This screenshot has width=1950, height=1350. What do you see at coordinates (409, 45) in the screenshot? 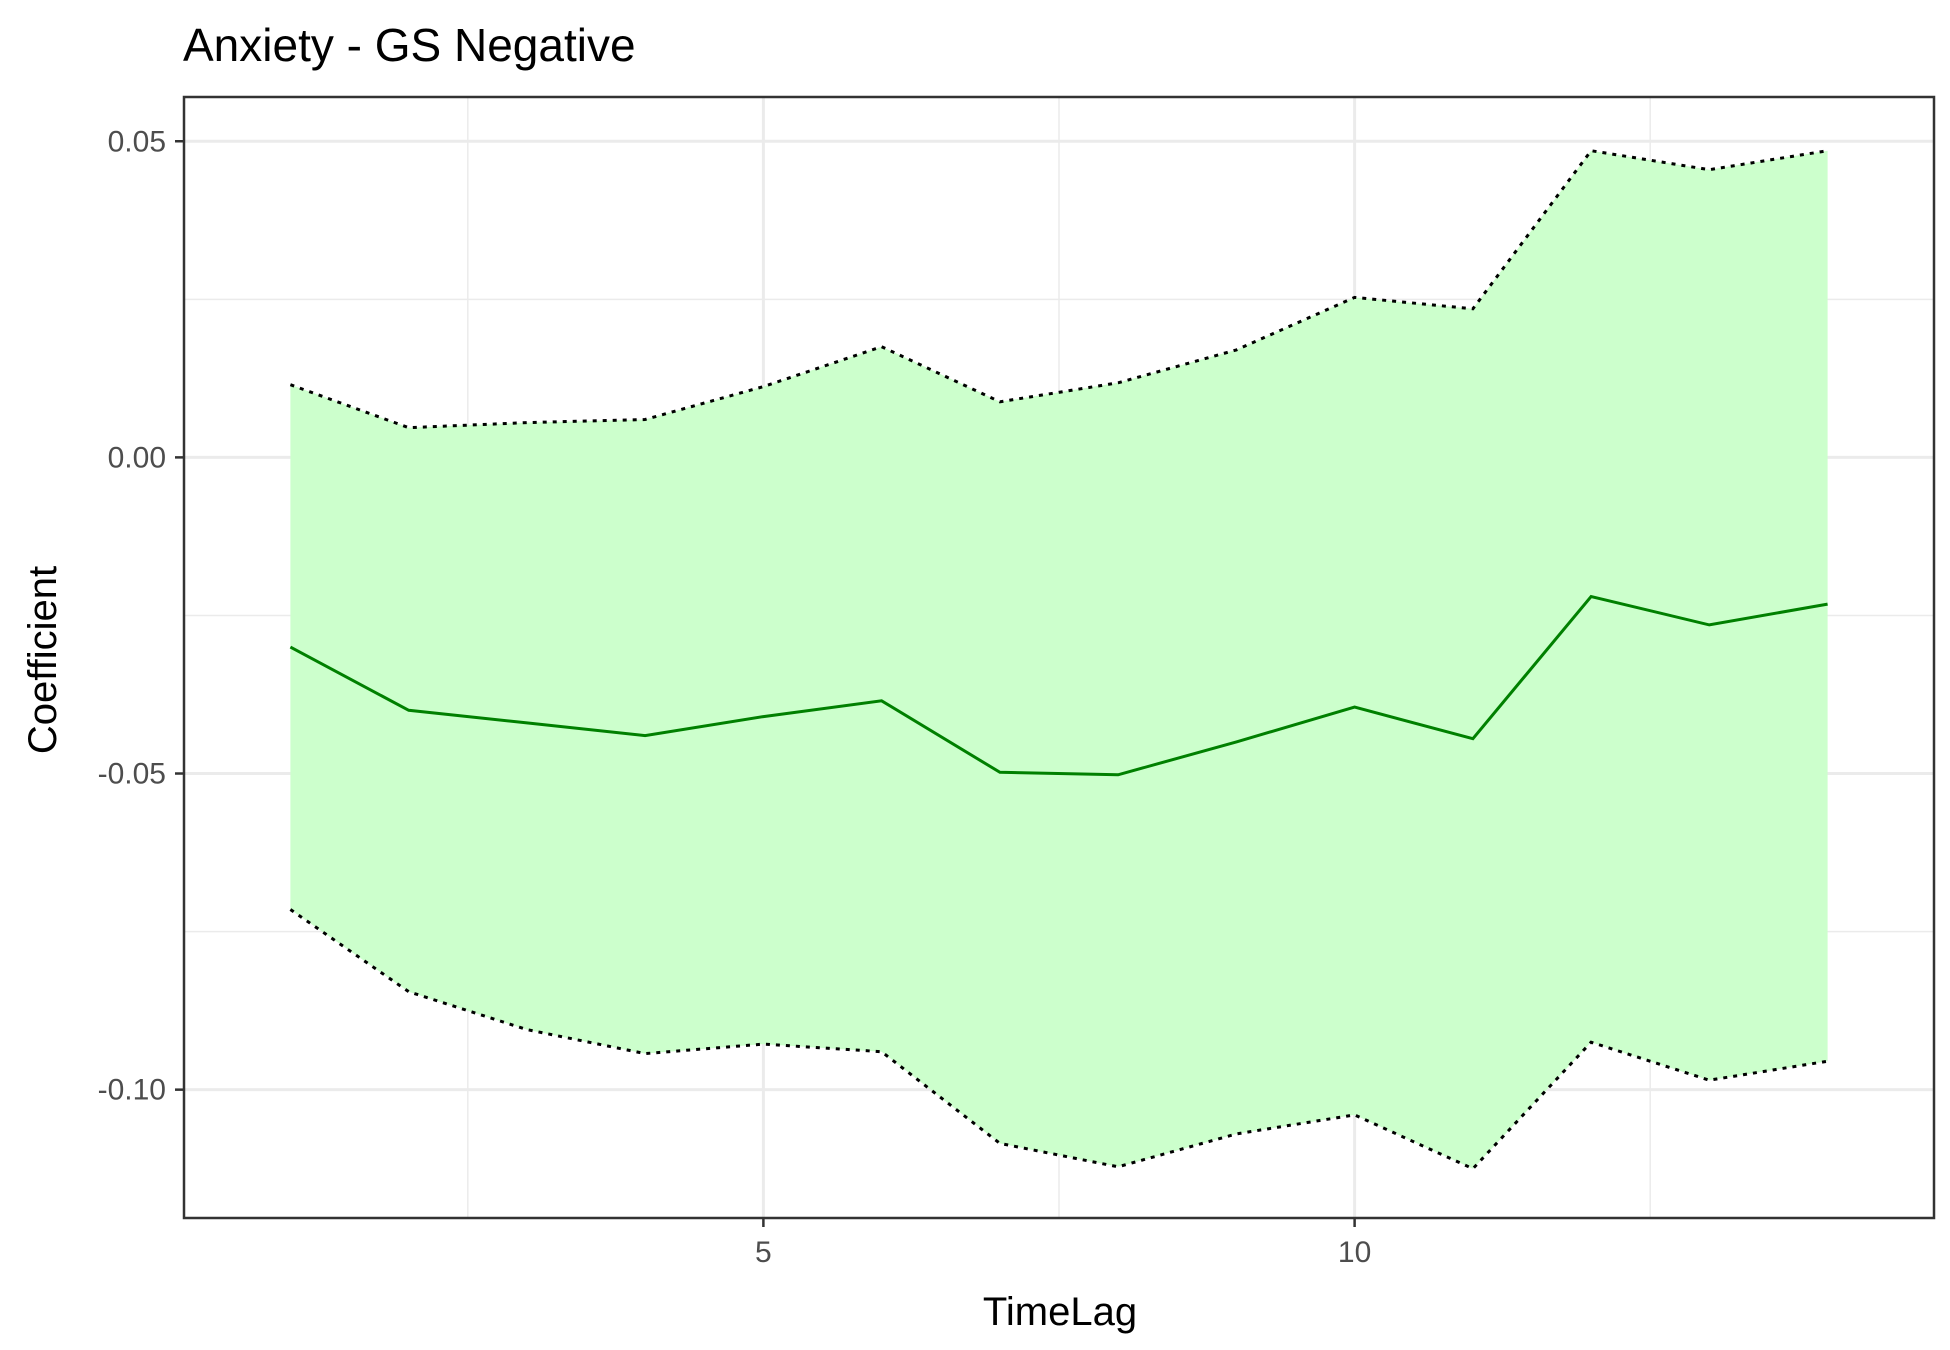
I see `chart-title: Anxiety - GS Negative` at bounding box center [409, 45].